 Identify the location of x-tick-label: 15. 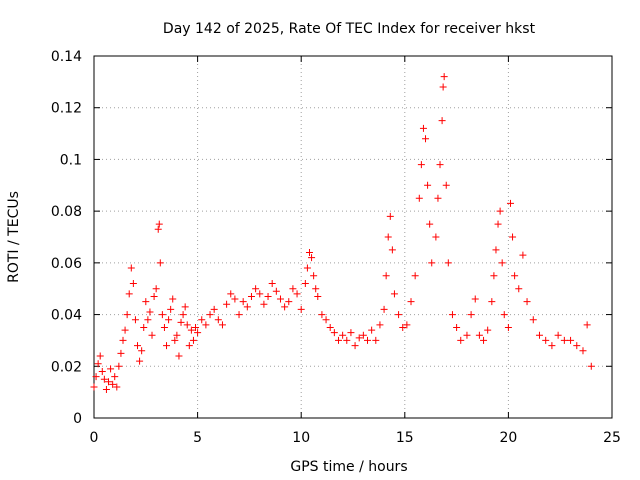
(405, 438).